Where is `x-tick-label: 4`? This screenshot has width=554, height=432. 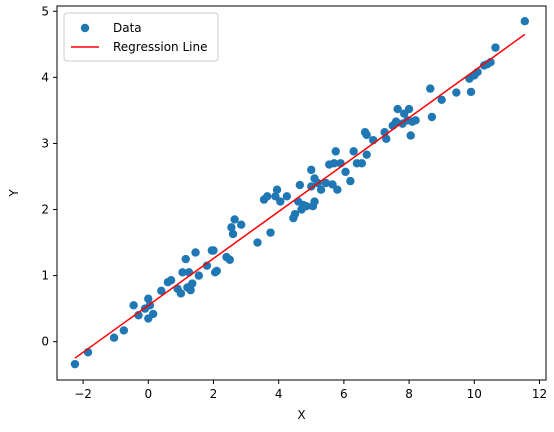
x-tick-label: 4 is located at coordinates (279, 394).